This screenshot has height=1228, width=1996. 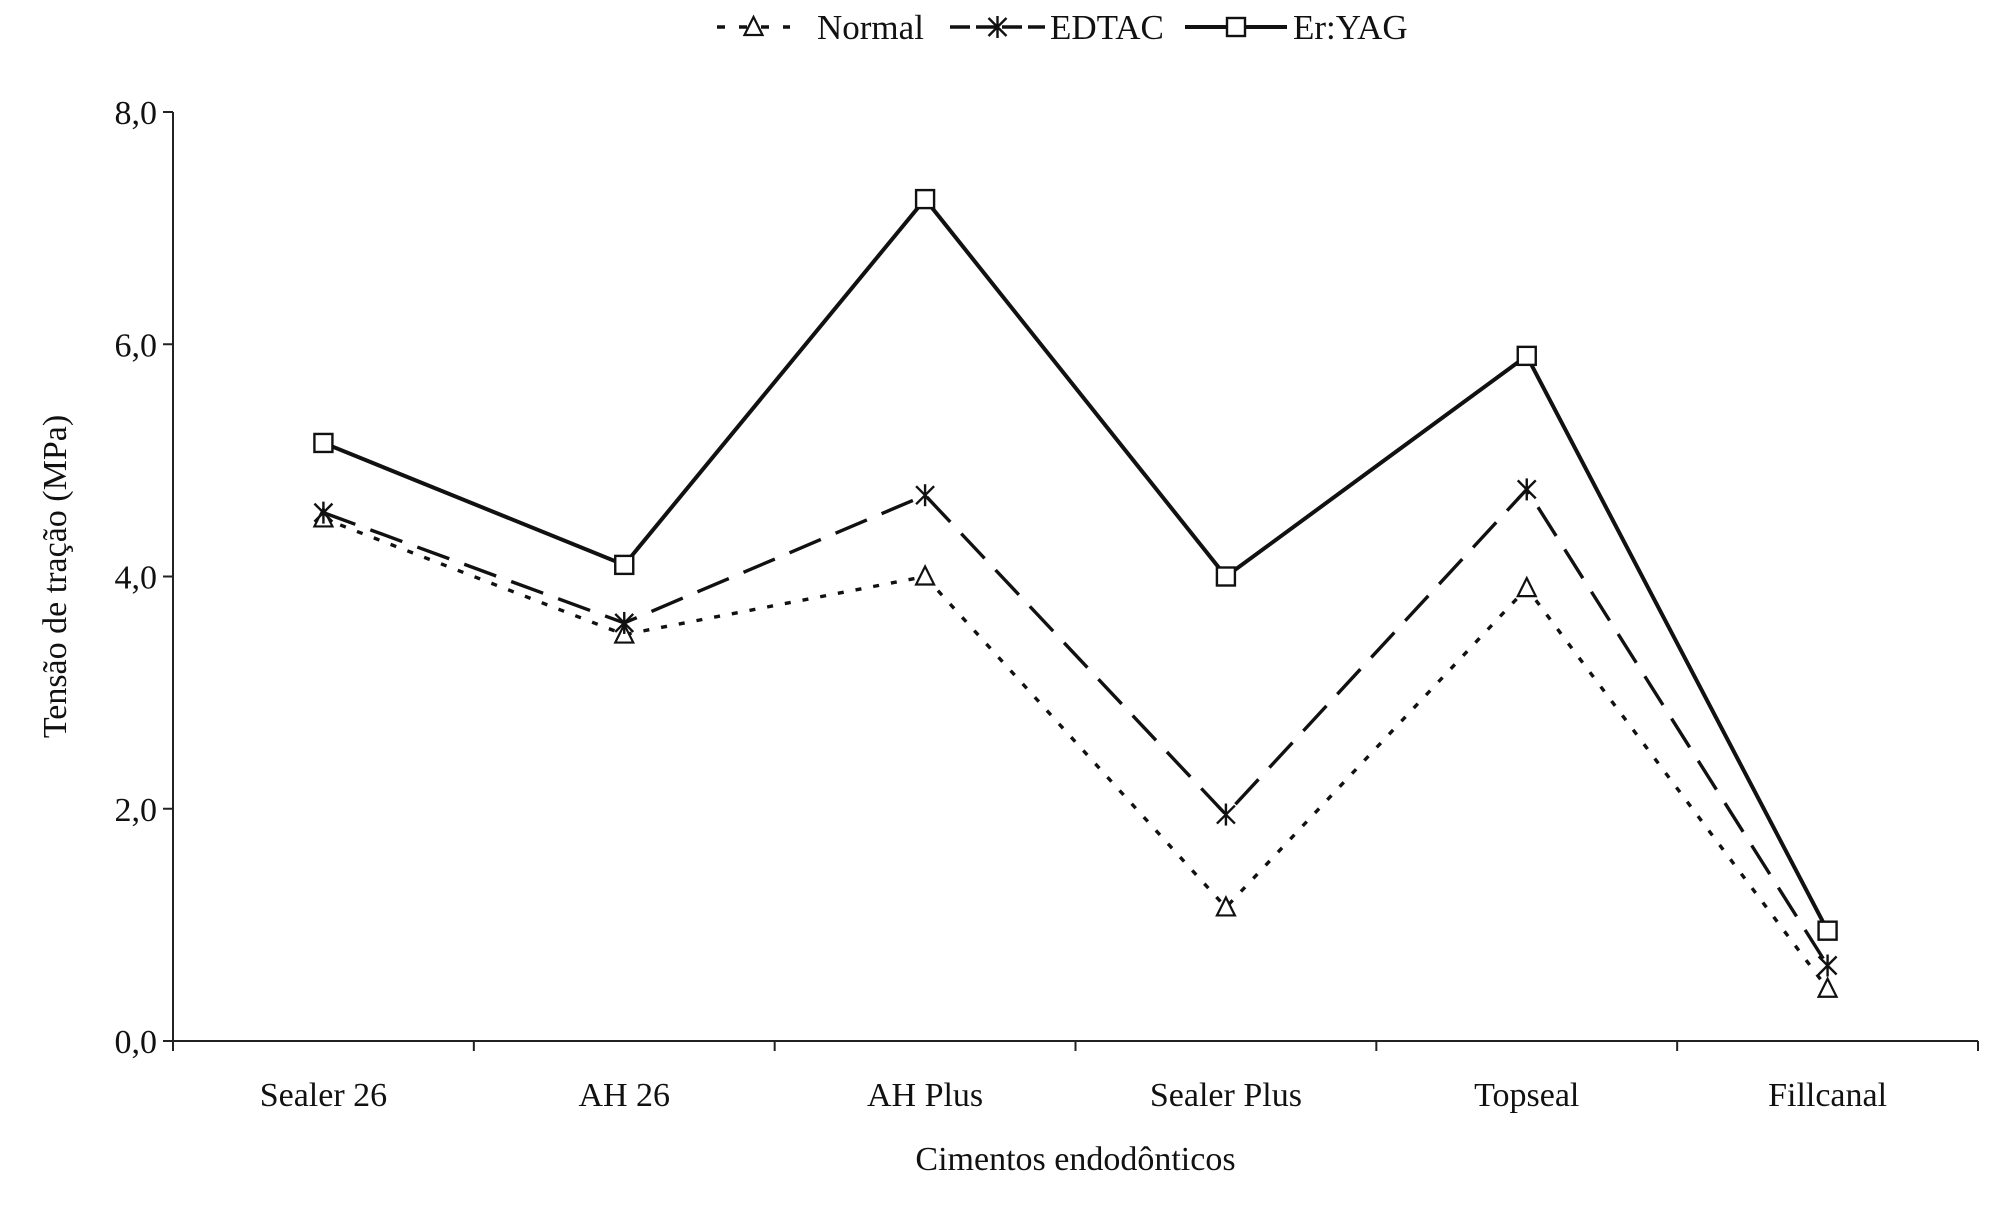 I want to click on y-tick-label: 6,0, so click(x=136, y=345).